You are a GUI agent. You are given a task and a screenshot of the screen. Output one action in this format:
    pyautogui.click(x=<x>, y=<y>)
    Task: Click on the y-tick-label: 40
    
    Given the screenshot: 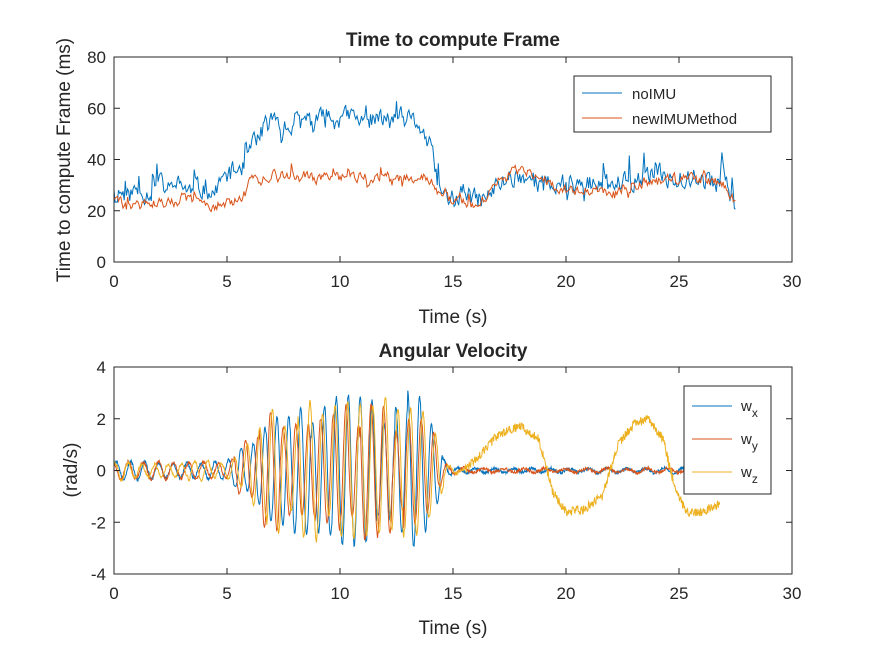 What is the action you would take?
    pyautogui.click(x=96, y=160)
    